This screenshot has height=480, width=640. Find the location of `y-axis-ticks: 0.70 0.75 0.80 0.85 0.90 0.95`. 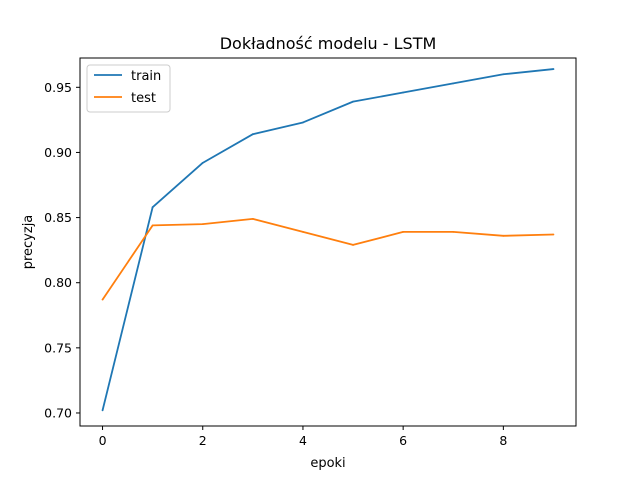

y-axis-ticks: 0.70 0.75 0.80 0.85 0.90 0.95 is located at coordinates (62, 250).